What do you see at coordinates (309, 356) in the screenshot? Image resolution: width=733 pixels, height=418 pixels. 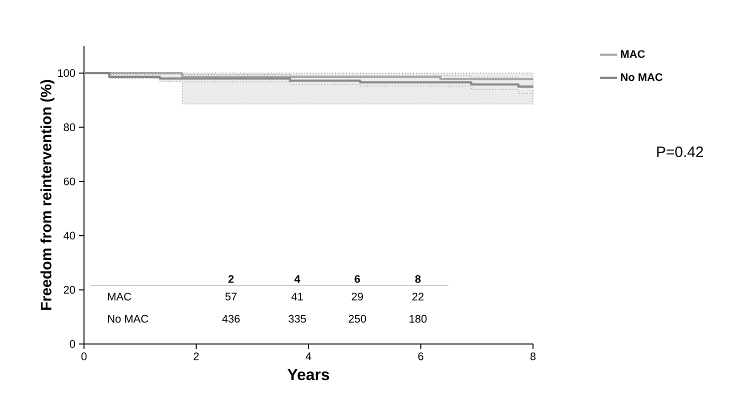 I see `x-tick-label: 4` at bounding box center [309, 356].